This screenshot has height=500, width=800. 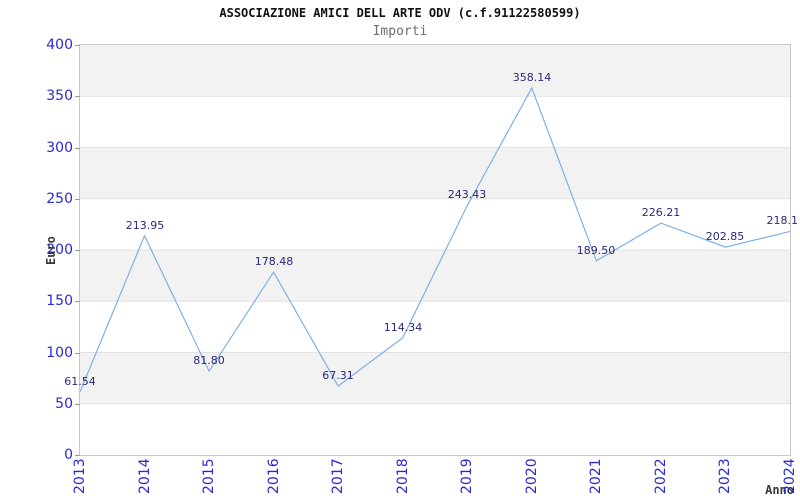 What do you see at coordinates (467, 194) in the screenshot?
I see `point-label: 243.43` at bounding box center [467, 194].